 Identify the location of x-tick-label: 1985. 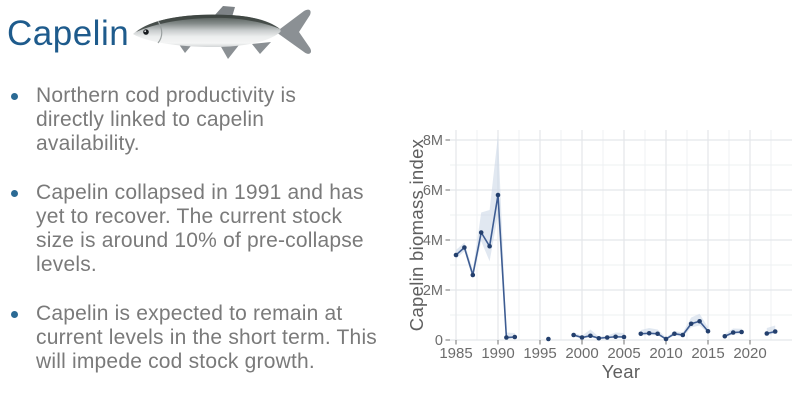
(455, 353).